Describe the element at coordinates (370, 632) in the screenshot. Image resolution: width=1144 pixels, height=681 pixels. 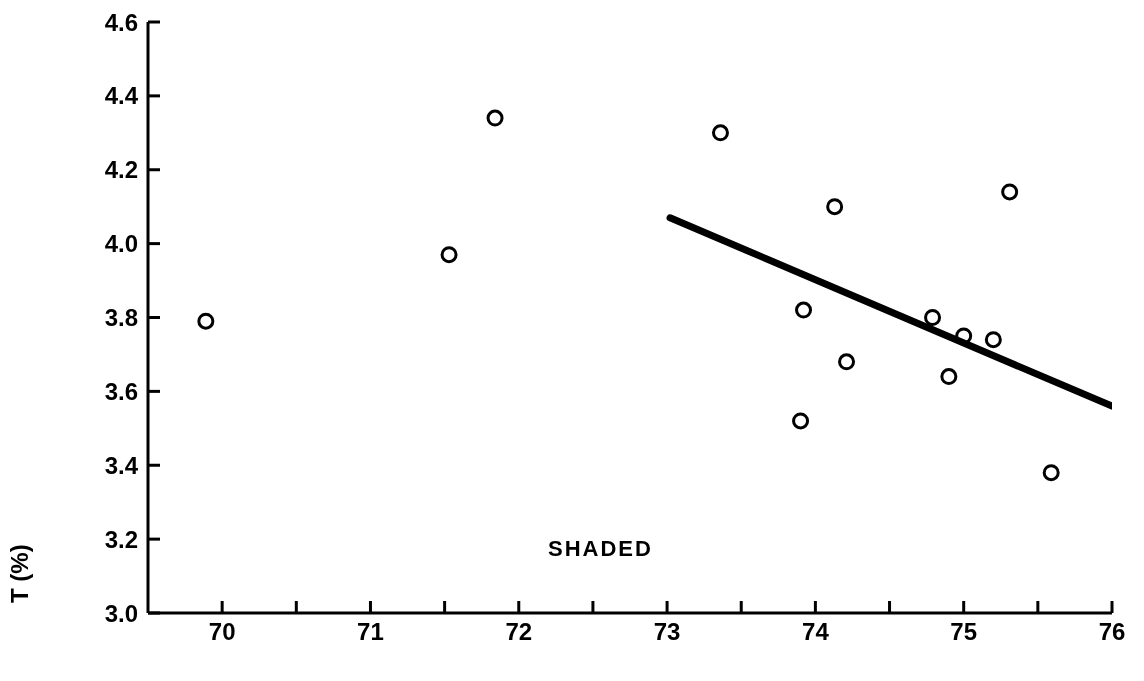
I see `x-tick-label: 71` at that location.